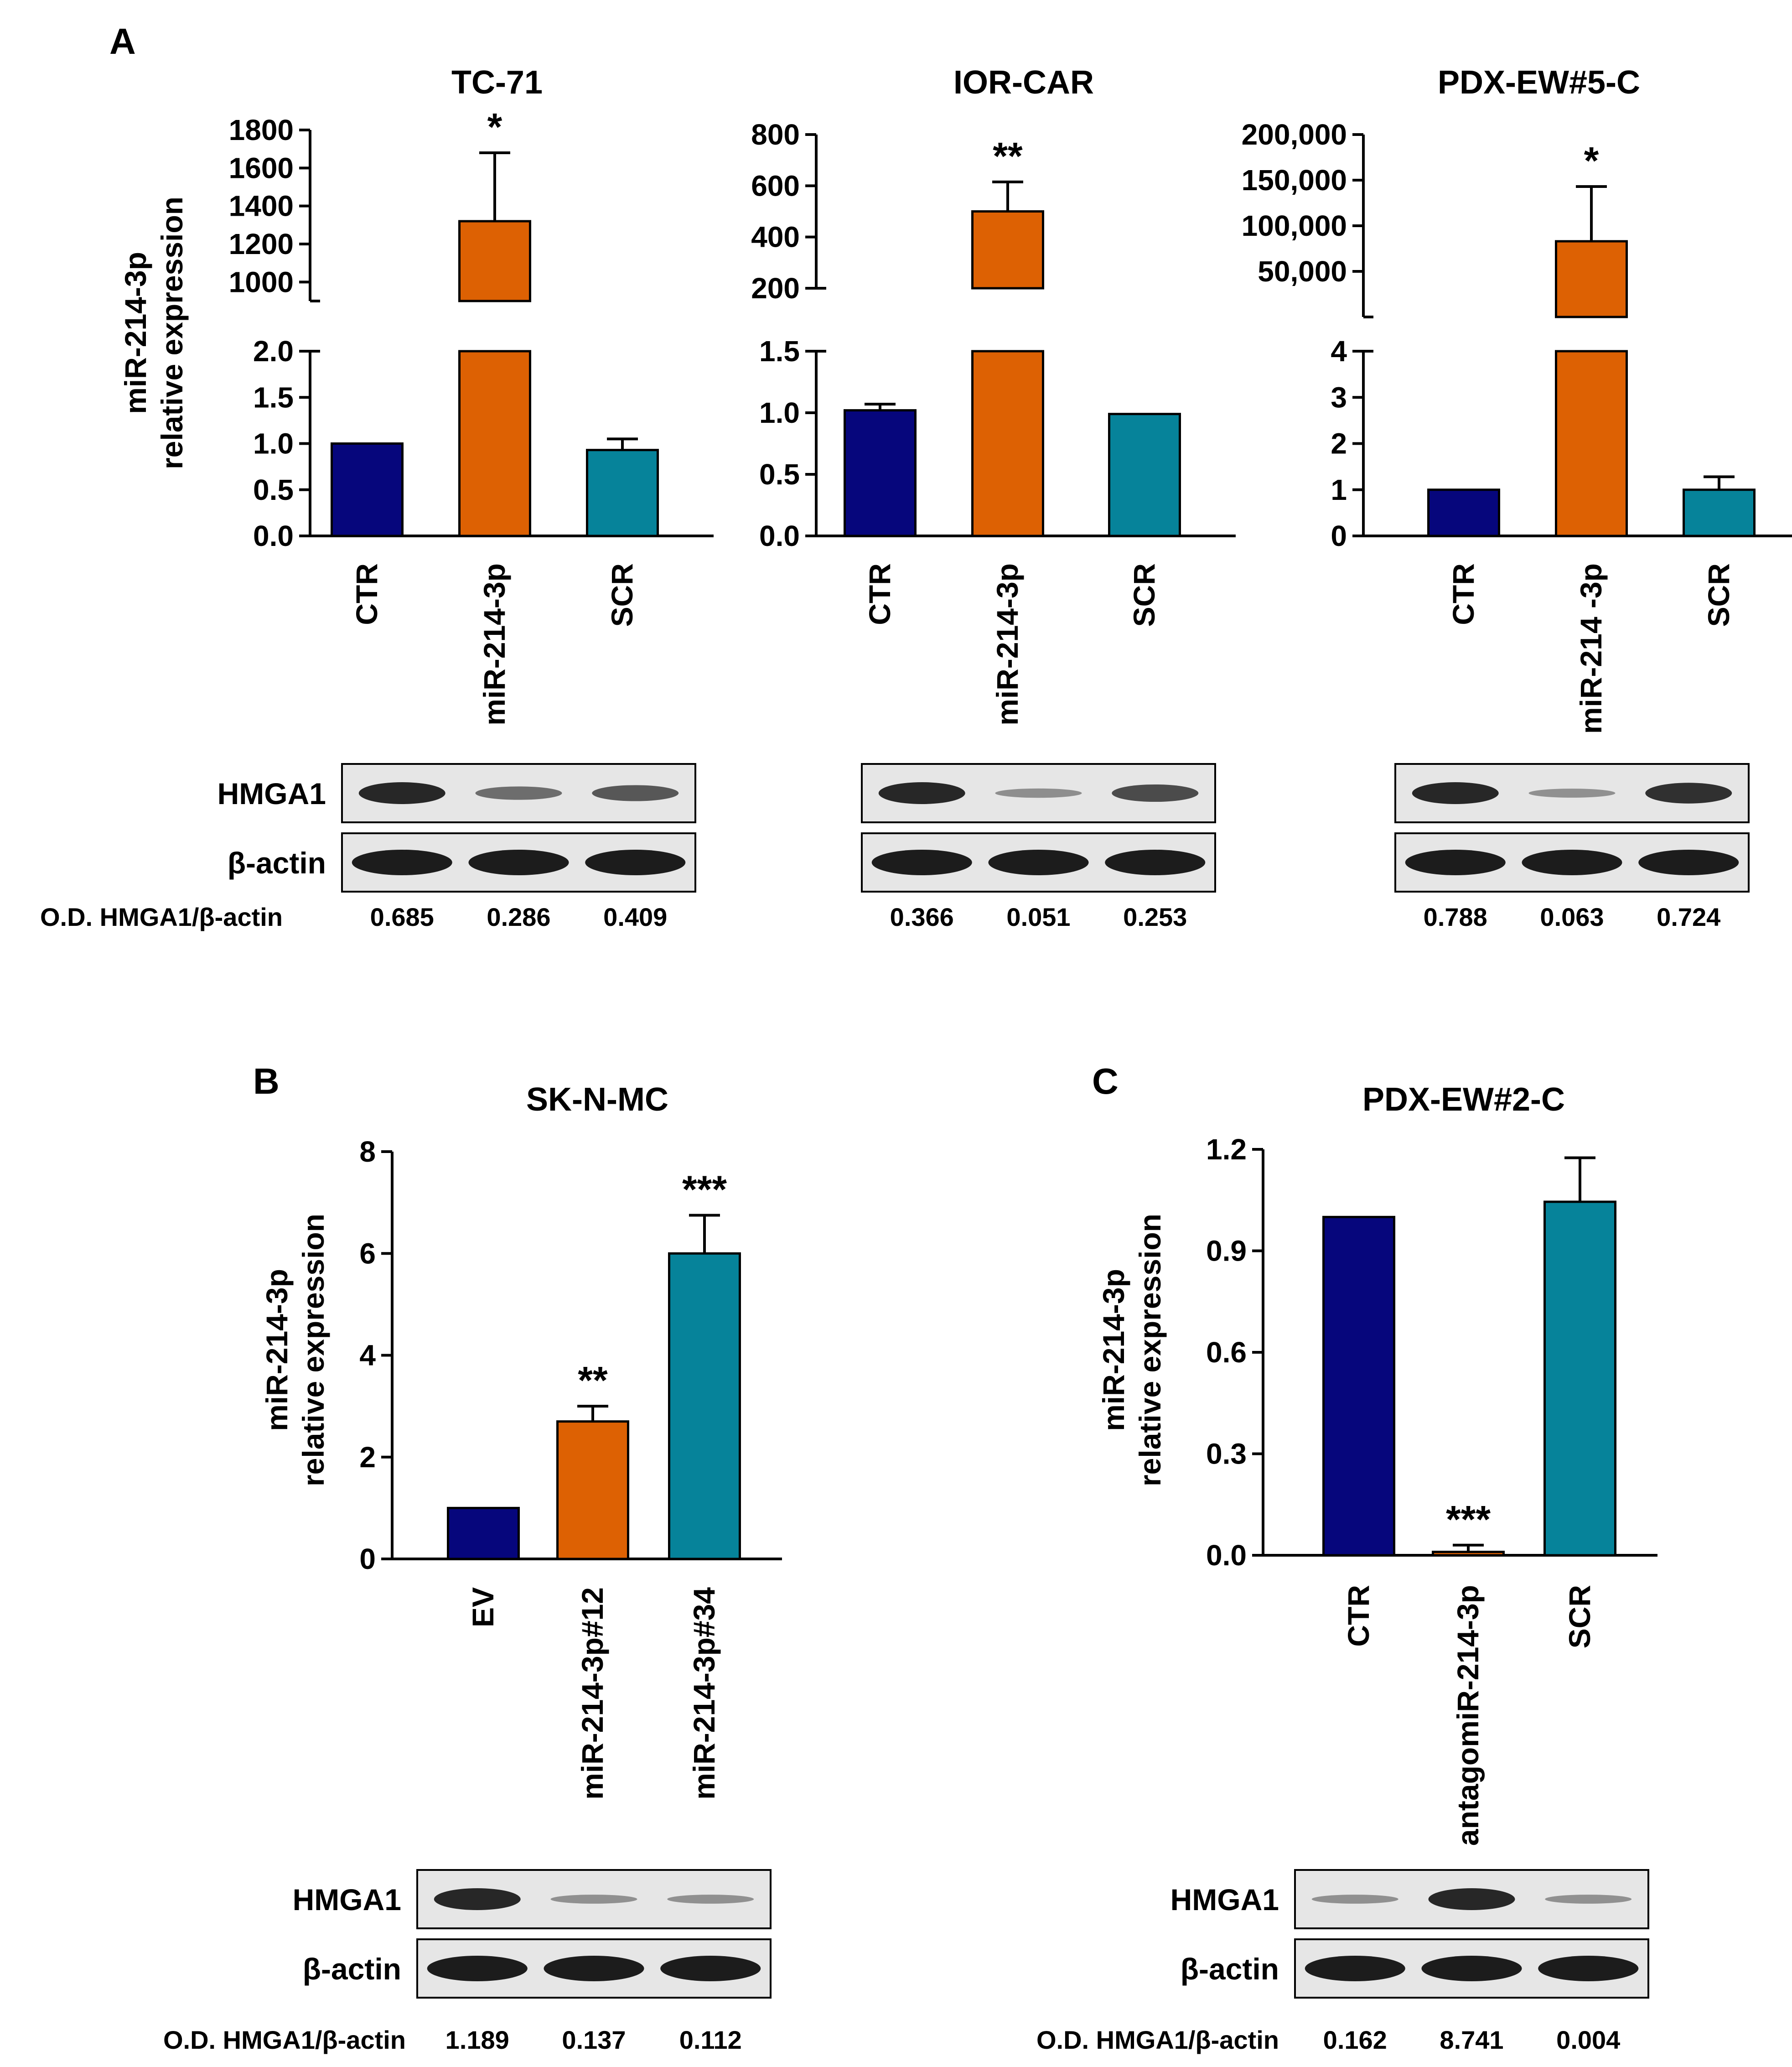 This screenshot has height=2067, width=1792. I want to click on tc71-lower-tick-label: 1.5, so click(273, 397).